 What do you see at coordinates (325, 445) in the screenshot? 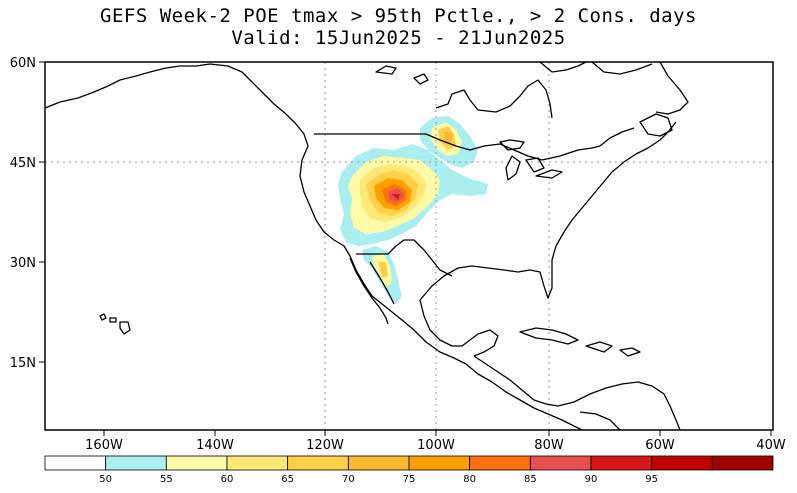
I see `lon-label-120w: 120W` at bounding box center [325, 445].